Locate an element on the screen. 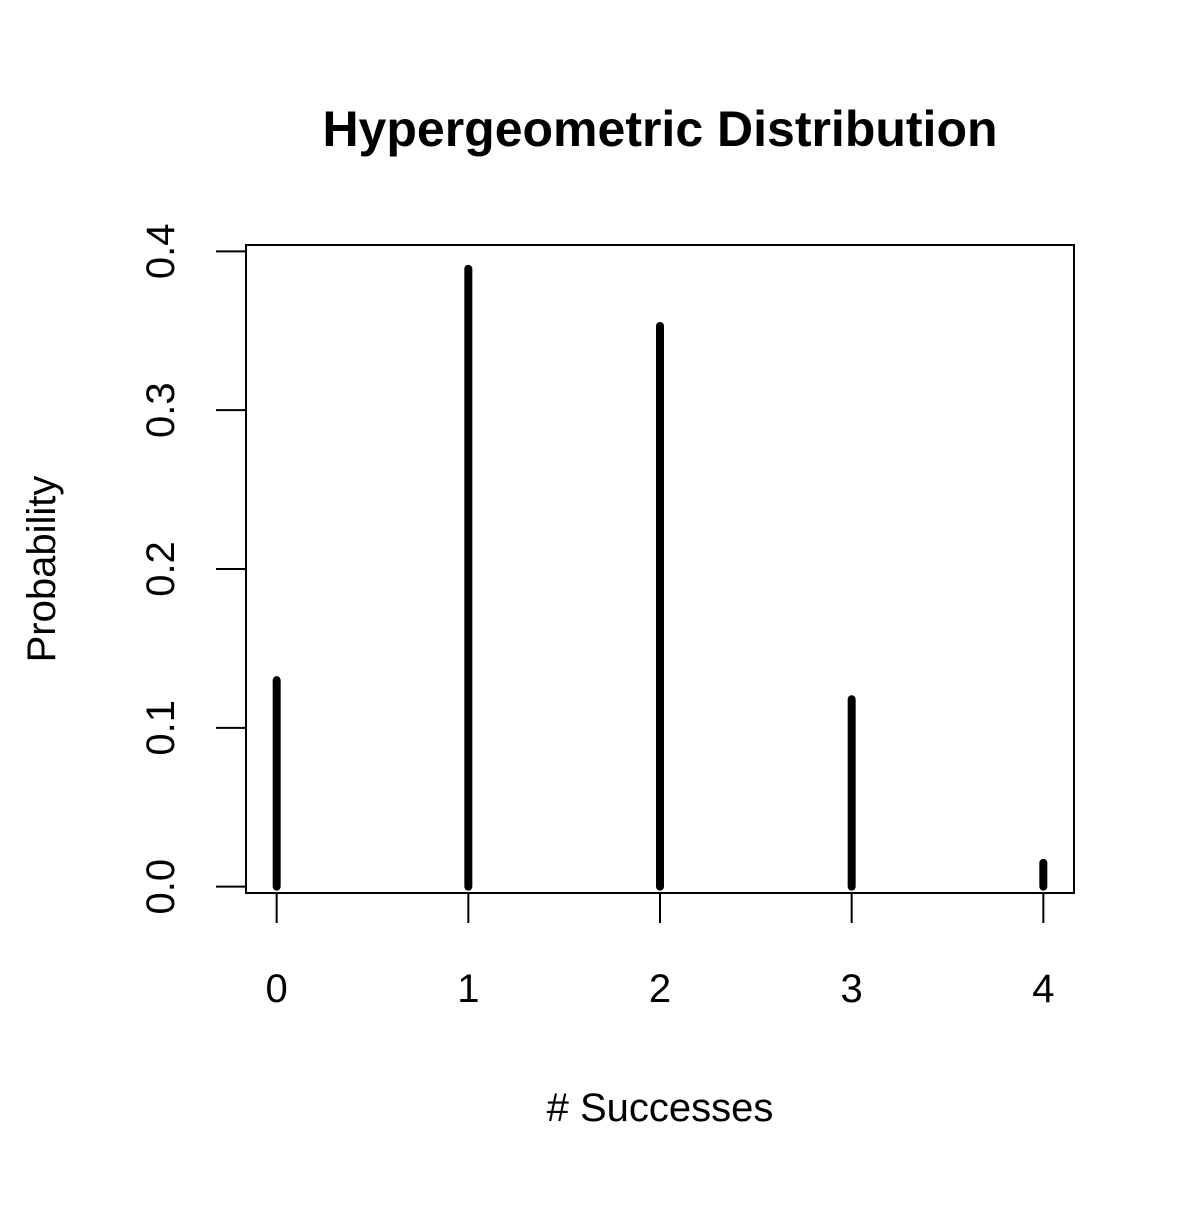 This screenshot has height=1205, width=1200. y-tick-label-0.2: 0.2 is located at coordinates (161, 569).